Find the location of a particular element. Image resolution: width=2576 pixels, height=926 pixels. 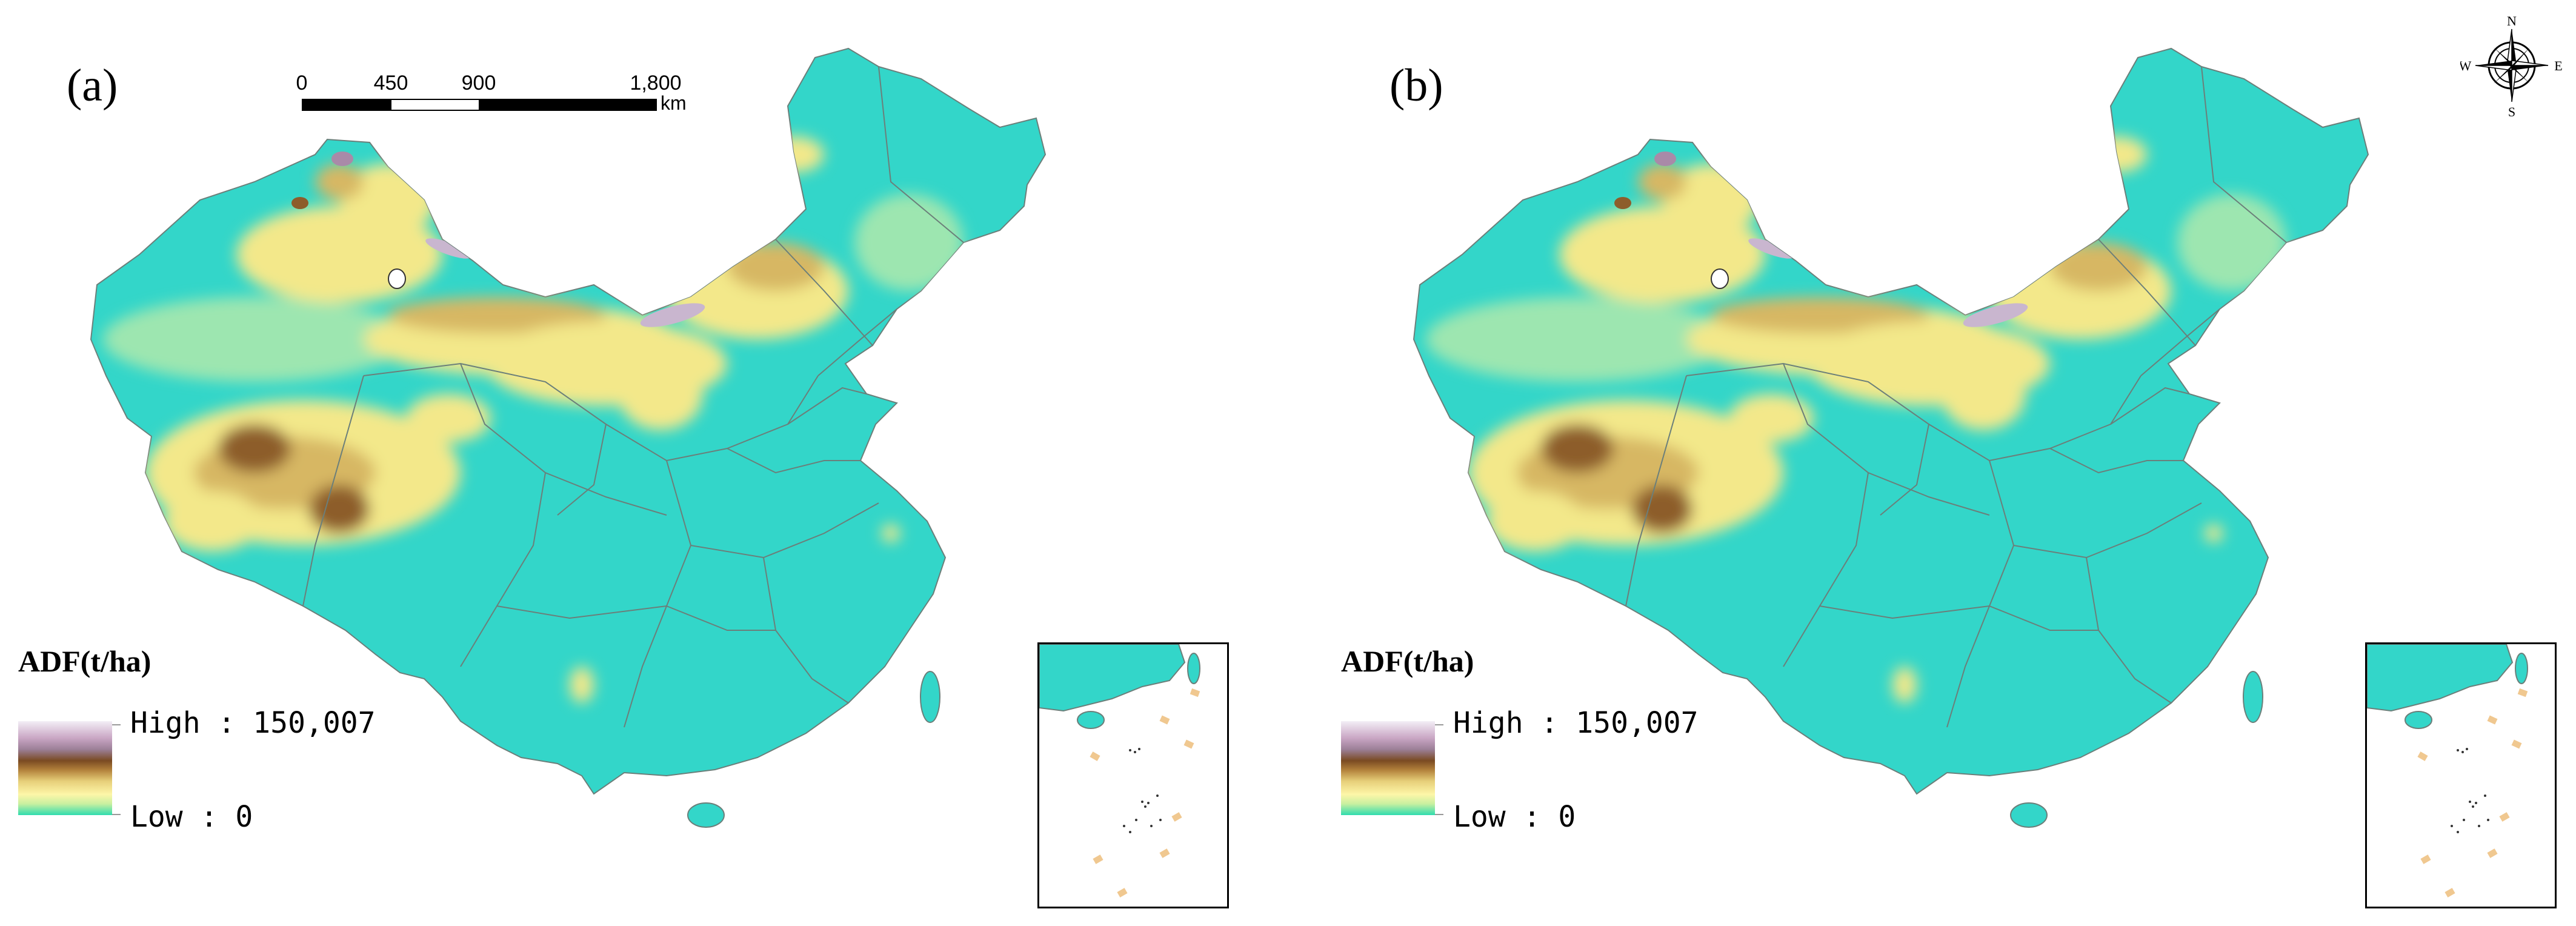

north-arrow-icon: N S W E is located at coordinates (2511, 66).